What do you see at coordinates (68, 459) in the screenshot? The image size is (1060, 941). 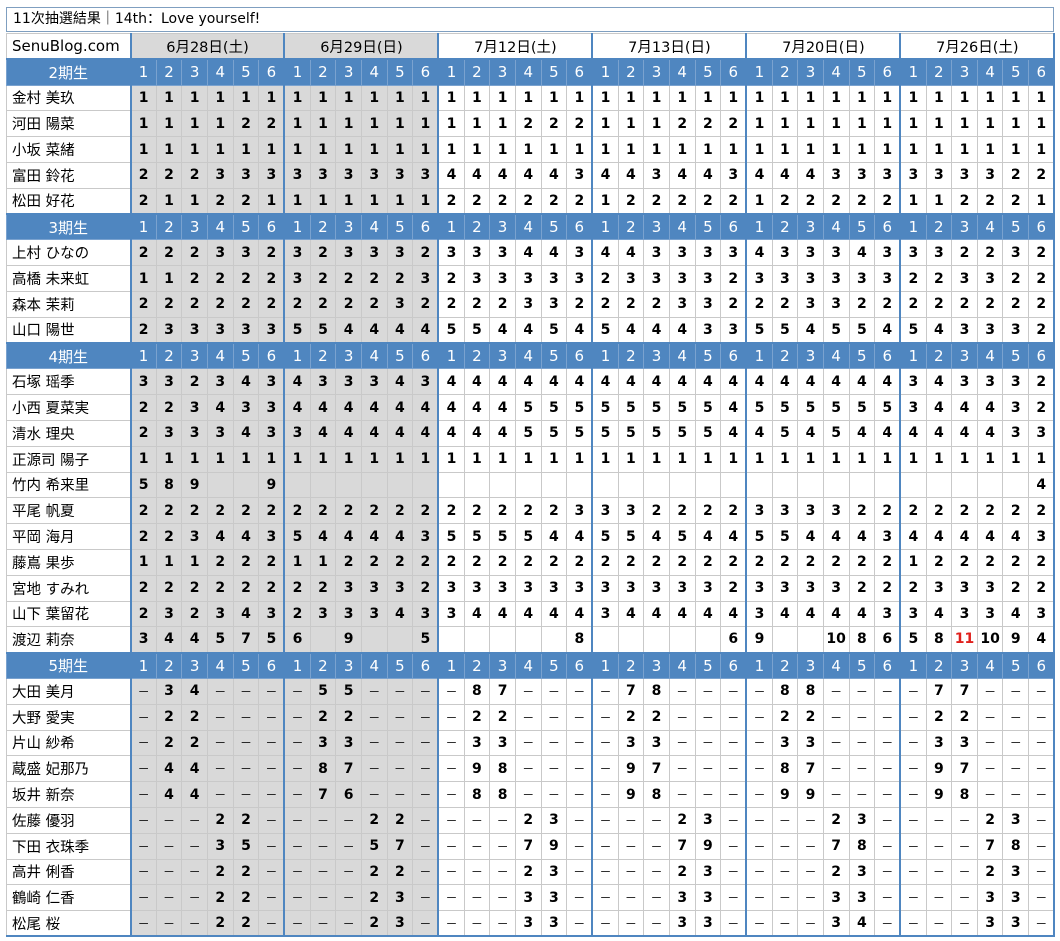 I see `member-name: 正源司 陽子` at bounding box center [68, 459].